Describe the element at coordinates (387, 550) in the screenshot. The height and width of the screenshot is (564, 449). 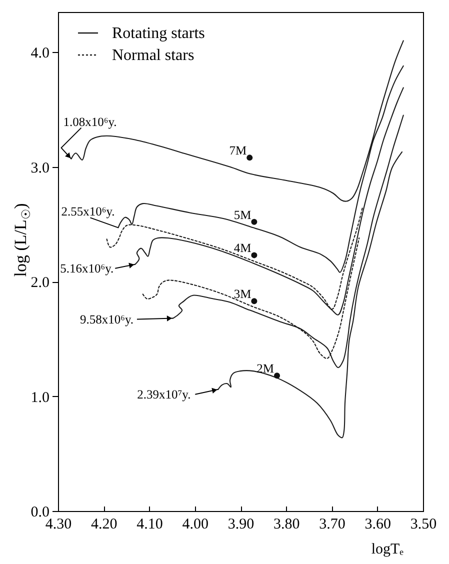
I see `x-axis-title: logTₑ` at that location.